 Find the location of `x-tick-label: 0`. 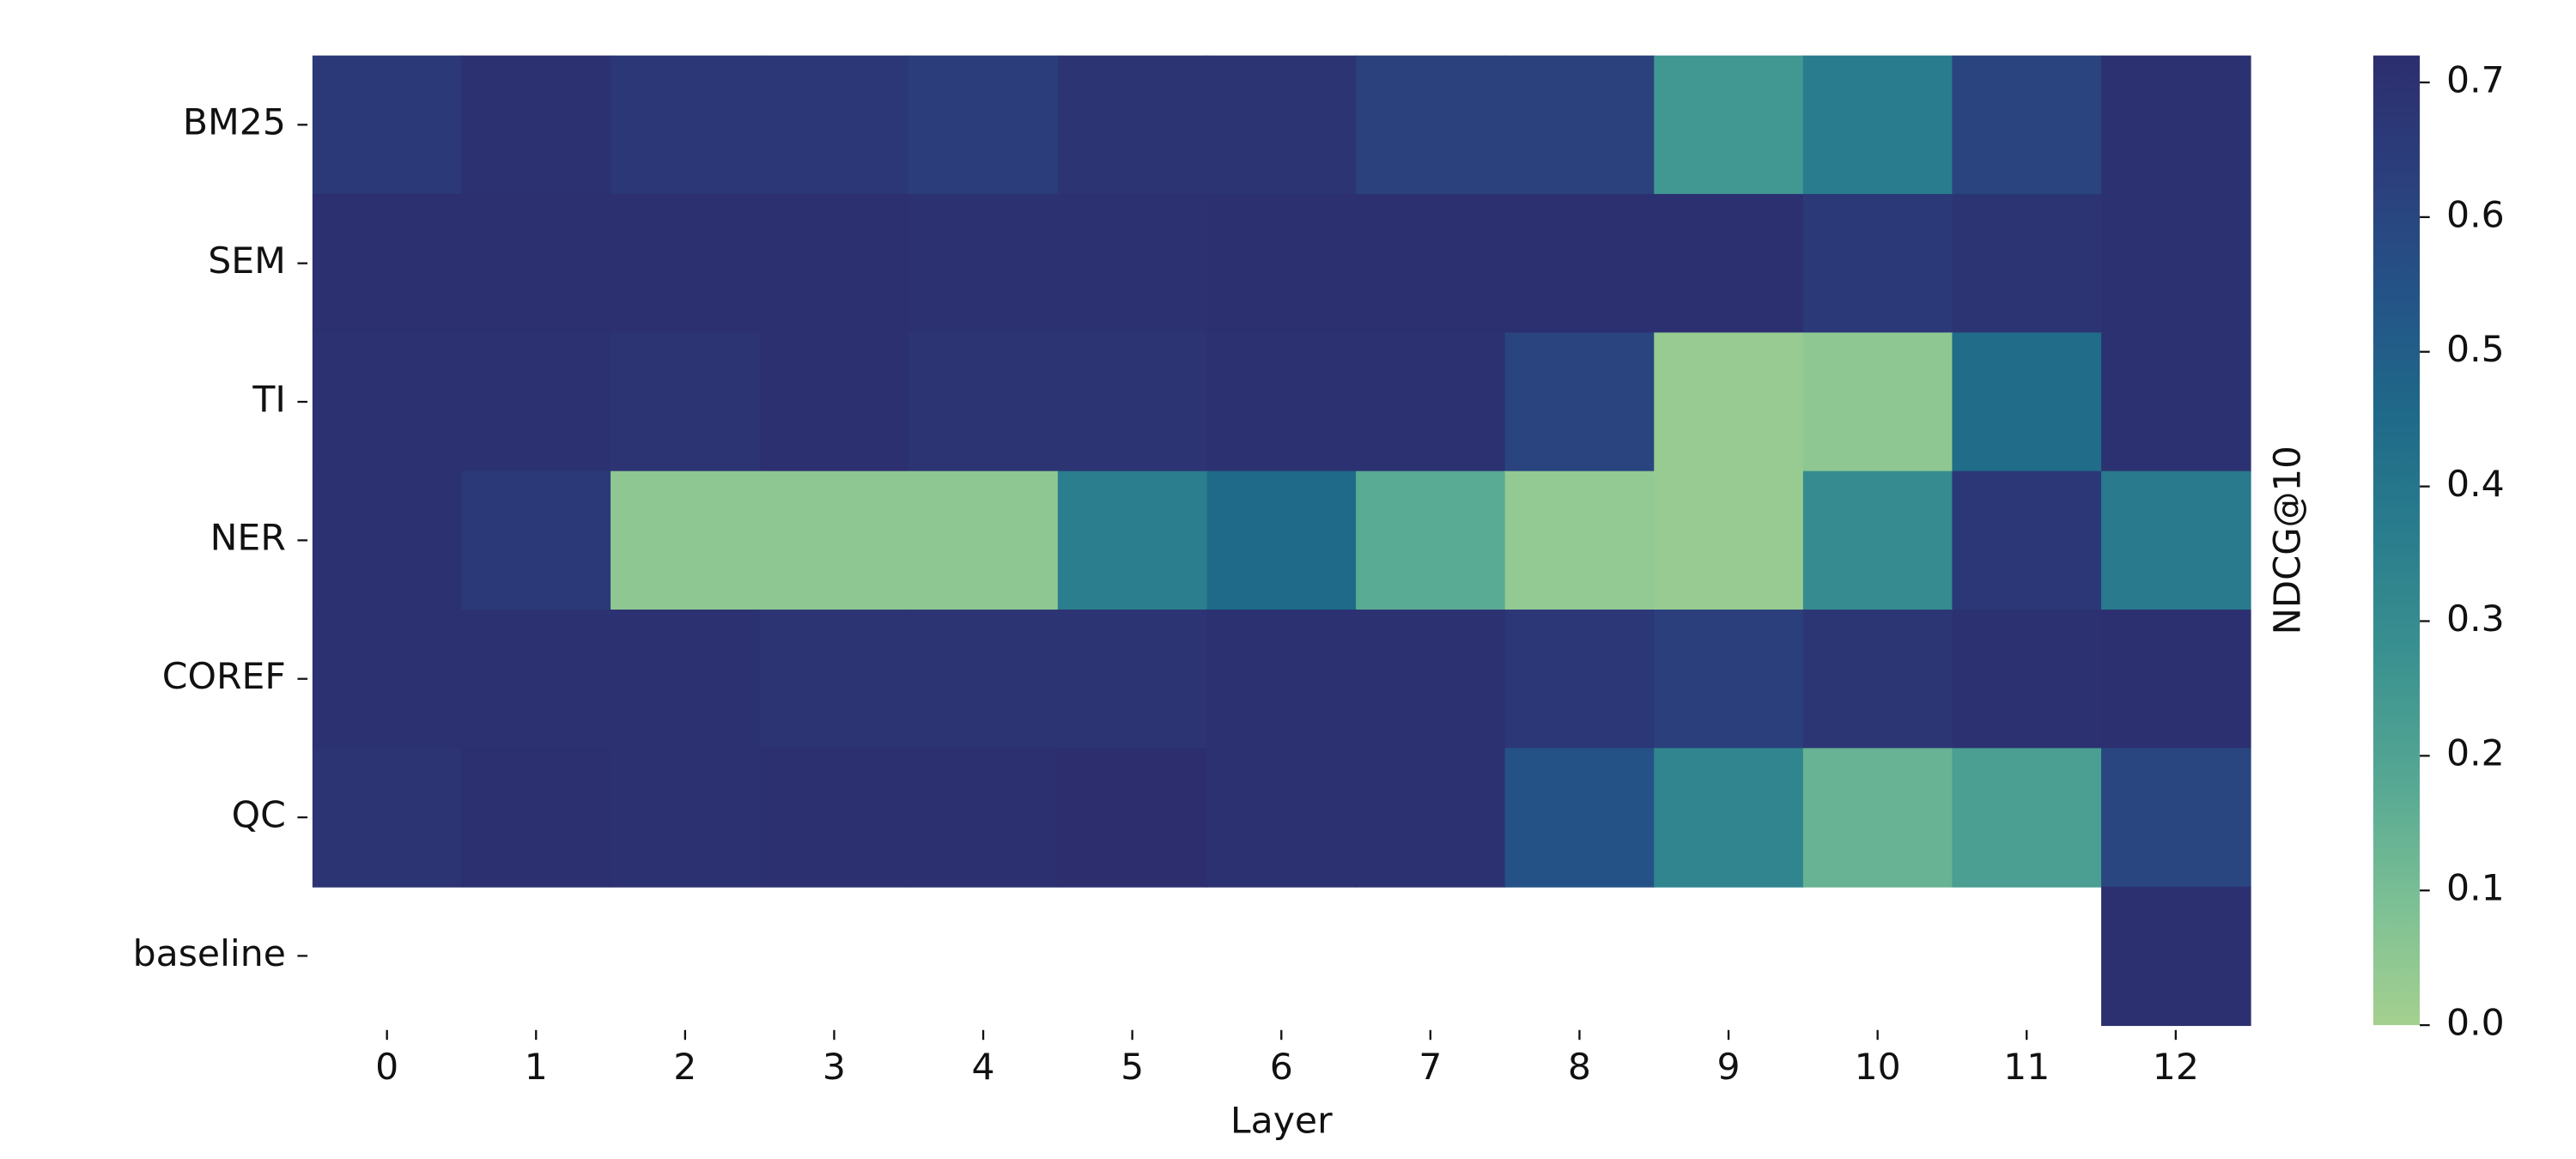

x-tick-label: 0 is located at coordinates (387, 1067).